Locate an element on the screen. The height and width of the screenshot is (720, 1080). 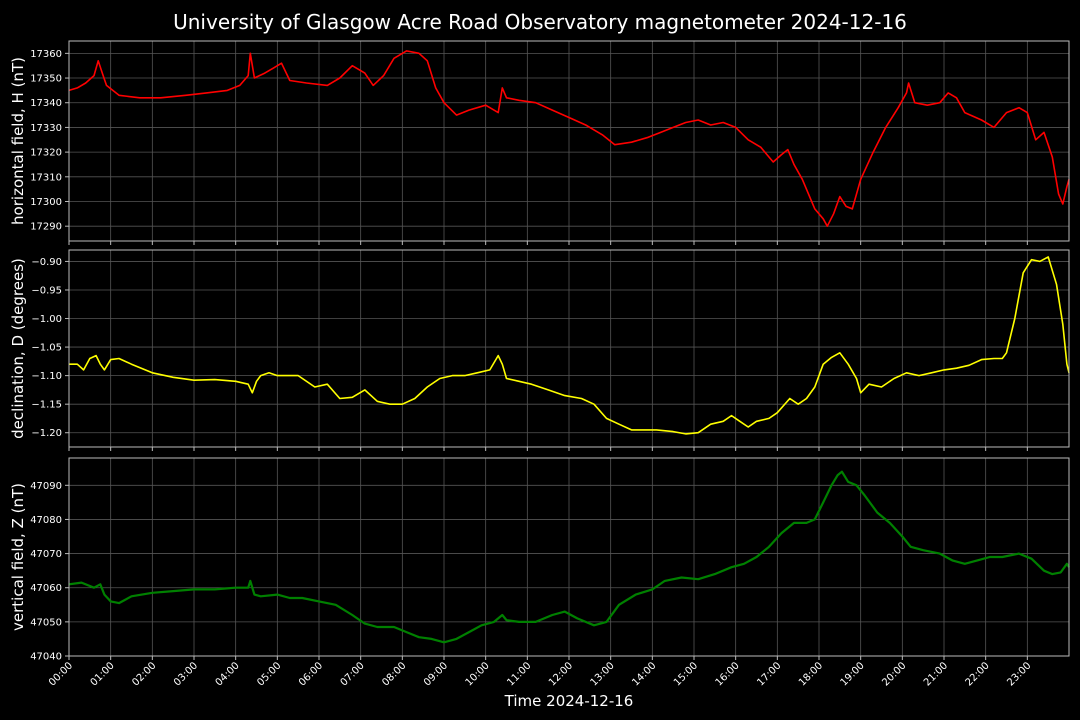
y-tick-label: 17290 is located at coordinates (46, 227).